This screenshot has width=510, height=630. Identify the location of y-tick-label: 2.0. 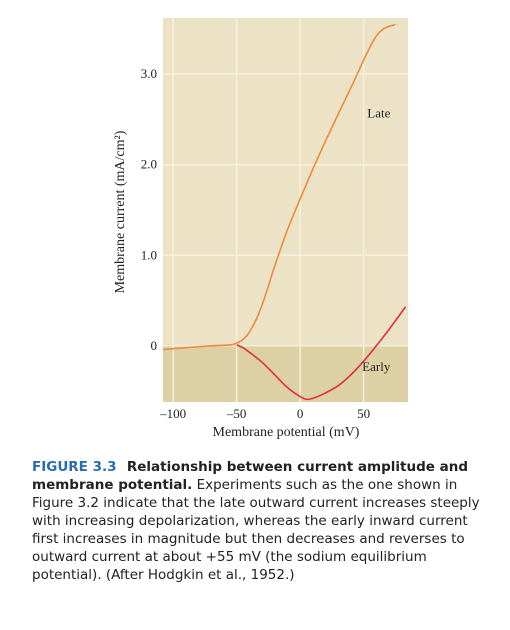
(149, 164).